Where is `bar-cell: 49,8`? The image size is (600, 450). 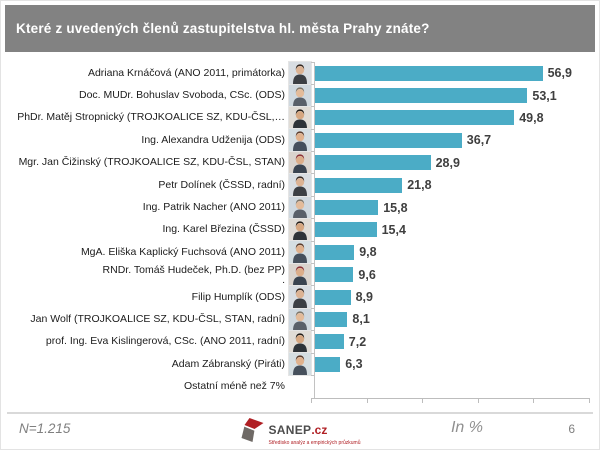 bar-cell: 49,8 is located at coordinates (453, 118).